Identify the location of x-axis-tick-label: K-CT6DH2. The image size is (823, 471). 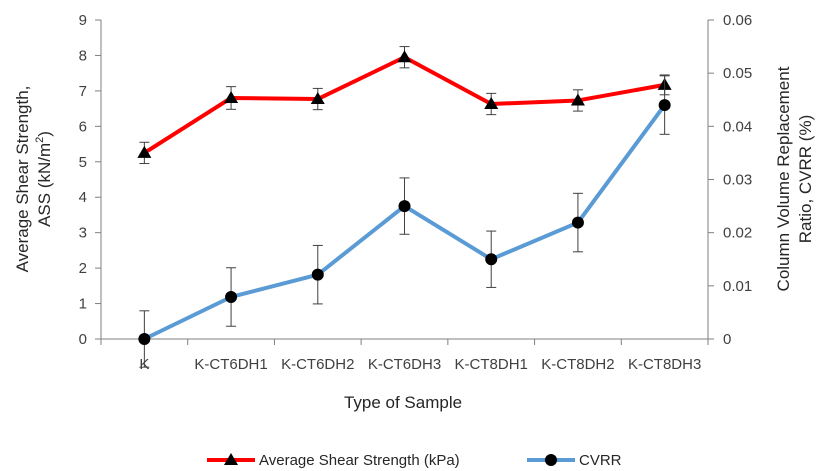
(317, 364).